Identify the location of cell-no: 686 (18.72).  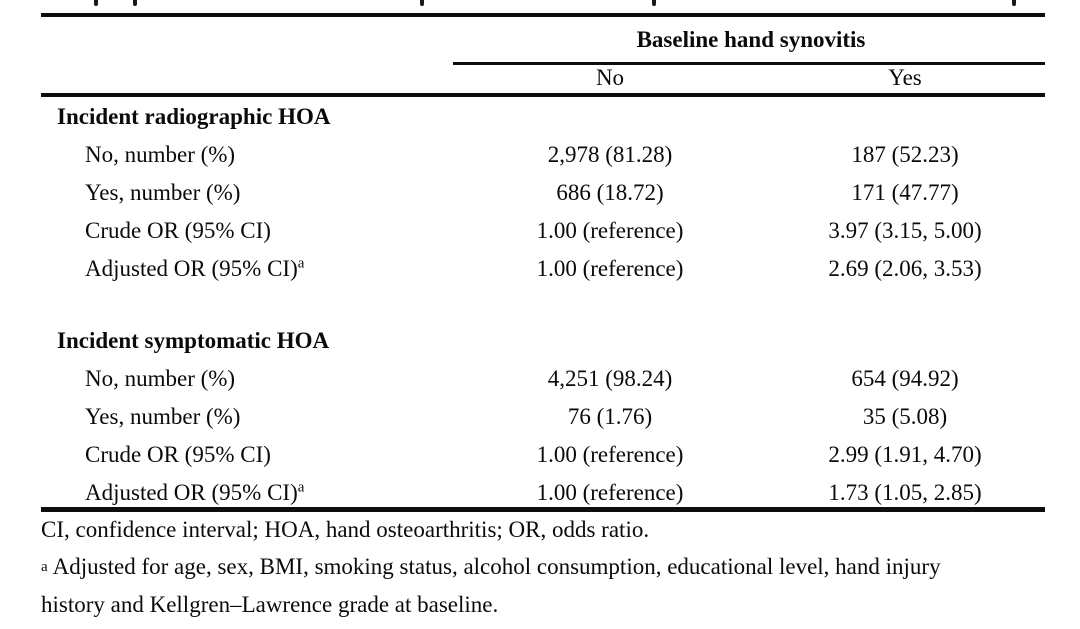
(610, 192).